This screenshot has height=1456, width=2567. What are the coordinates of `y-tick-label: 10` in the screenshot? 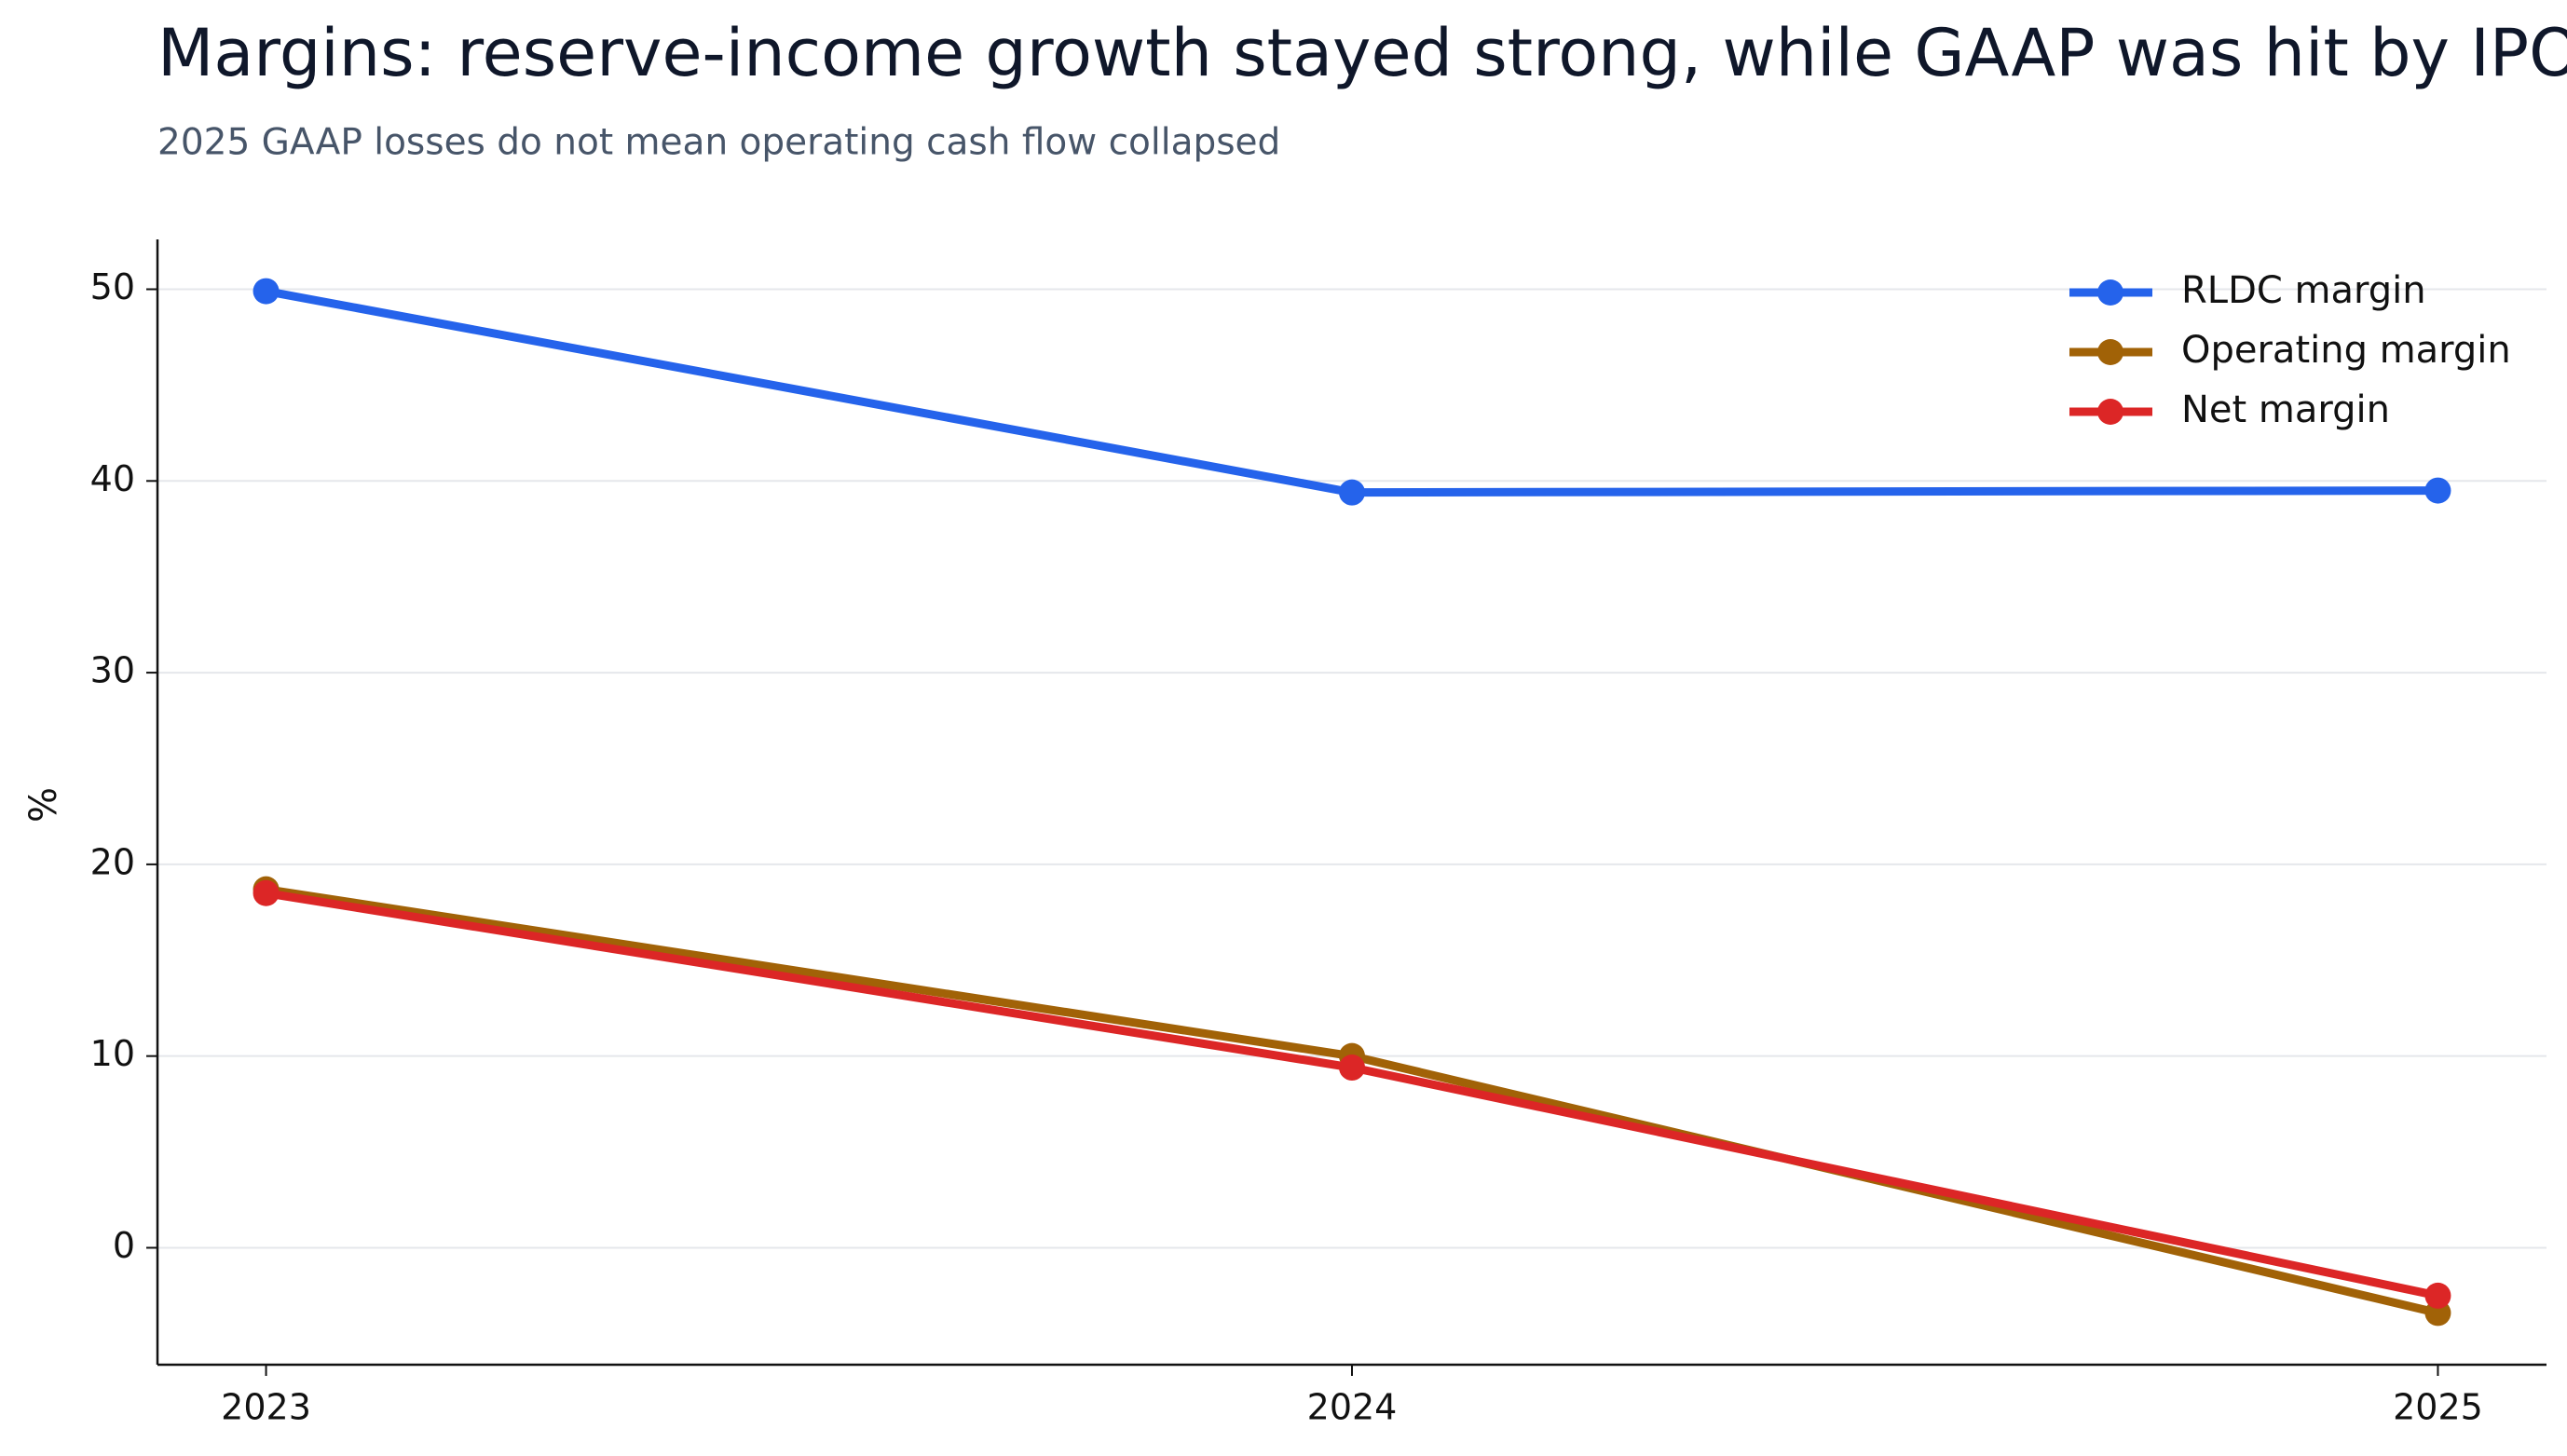 It's located at (112, 1053).